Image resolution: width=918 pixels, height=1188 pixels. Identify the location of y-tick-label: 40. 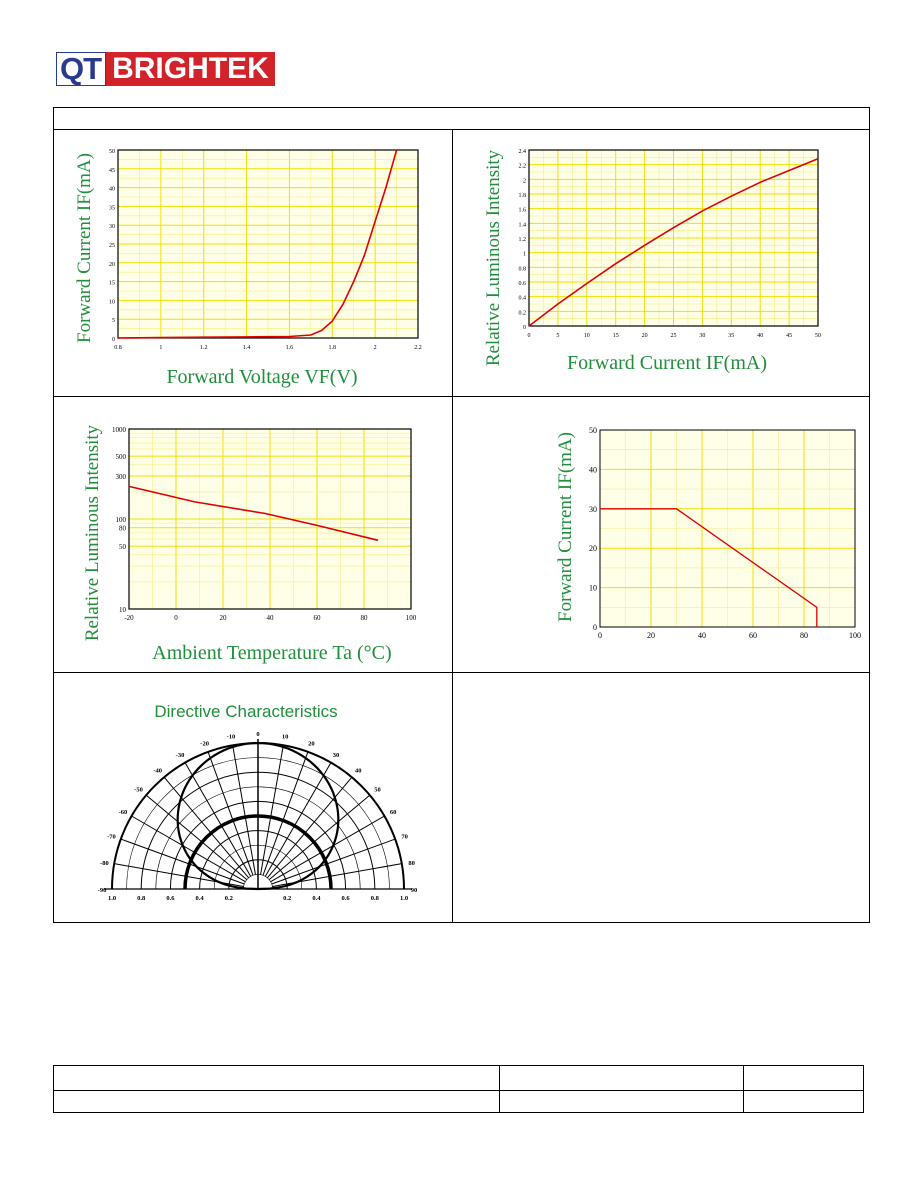
(112, 190).